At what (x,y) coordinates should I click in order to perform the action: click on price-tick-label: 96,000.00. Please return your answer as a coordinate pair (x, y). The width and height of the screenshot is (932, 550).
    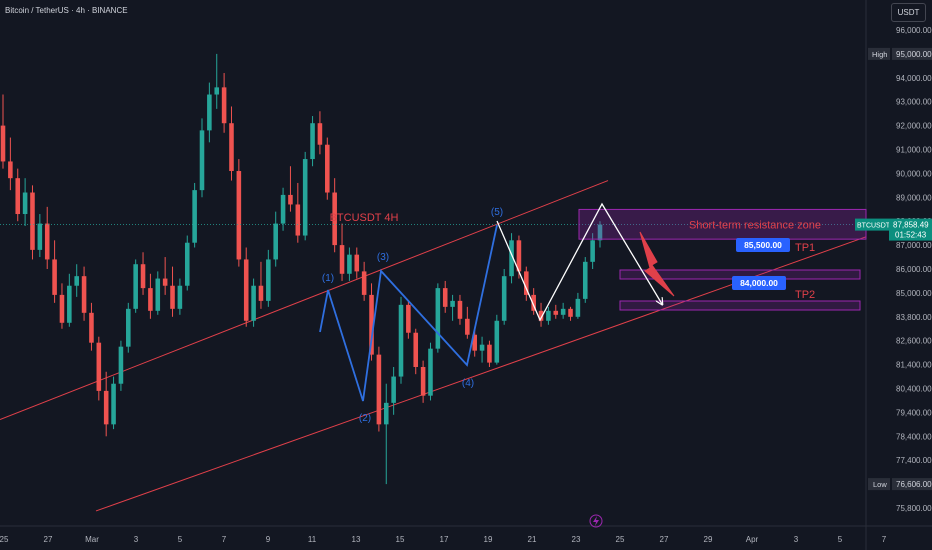
    Looking at the image, I should click on (914, 30).